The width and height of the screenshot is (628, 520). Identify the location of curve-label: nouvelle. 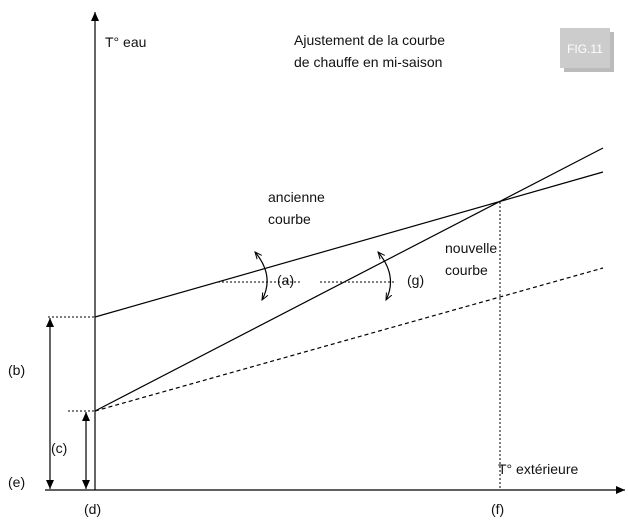
(471, 248).